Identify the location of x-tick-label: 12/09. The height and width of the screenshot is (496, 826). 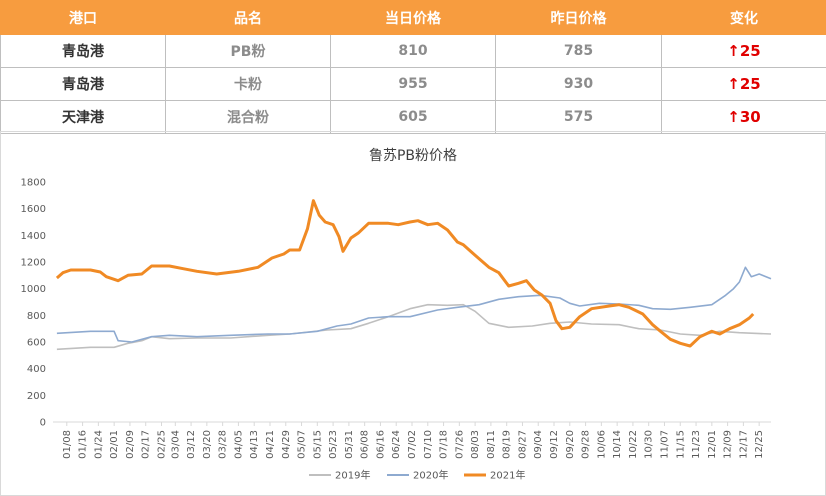
(728, 444).